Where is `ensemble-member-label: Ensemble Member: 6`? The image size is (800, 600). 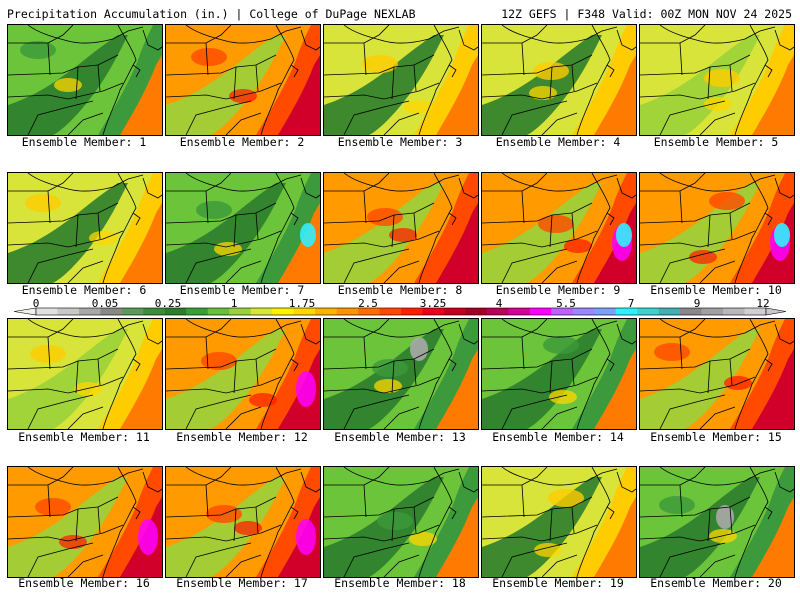
ensemble-member-label: Ensemble Member: 6 is located at coordinates (84, 290).